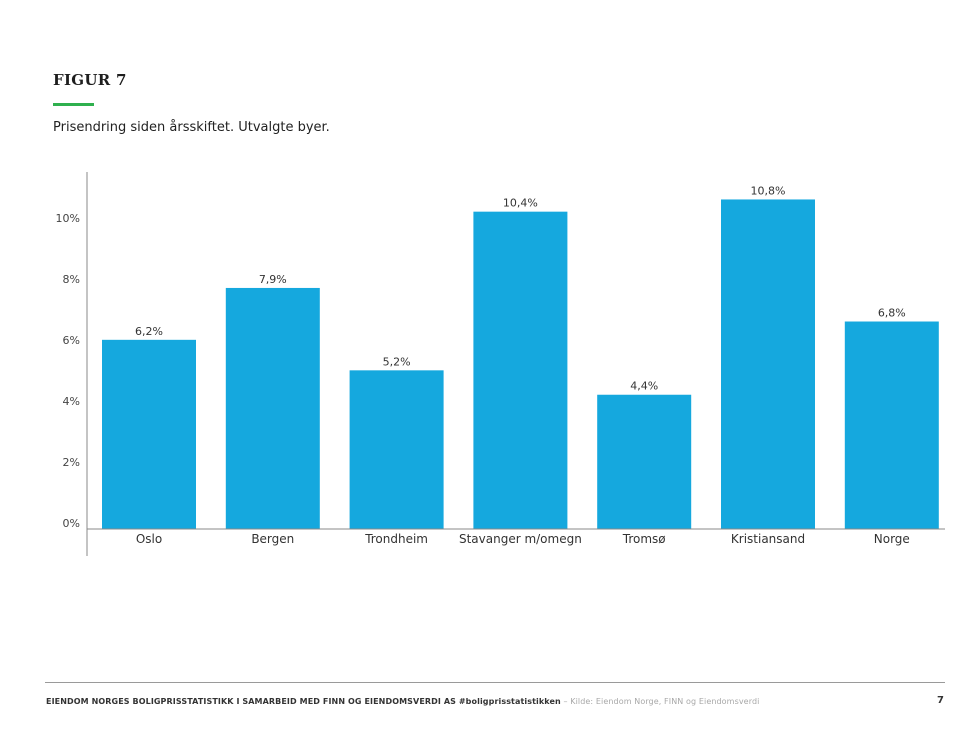  Describe the element at coordinates (644, 386) in the screenshot. I see `data-label: 4,4%` at that location.